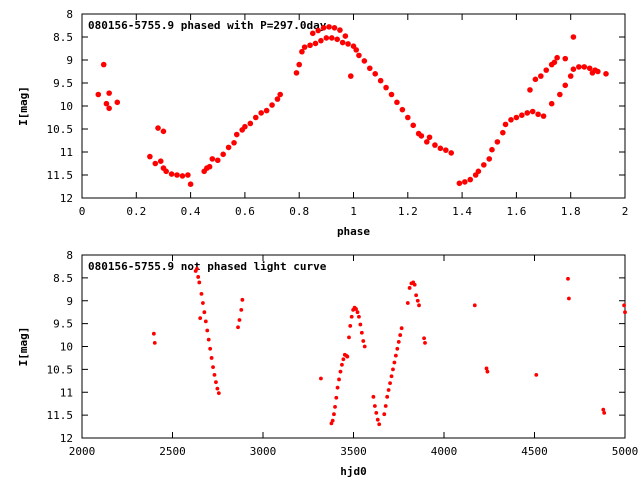  What do you see at coordinates (82, 211) in the screenshot?
I see `x-tick-label: 0` at bounding box center [82, 211].